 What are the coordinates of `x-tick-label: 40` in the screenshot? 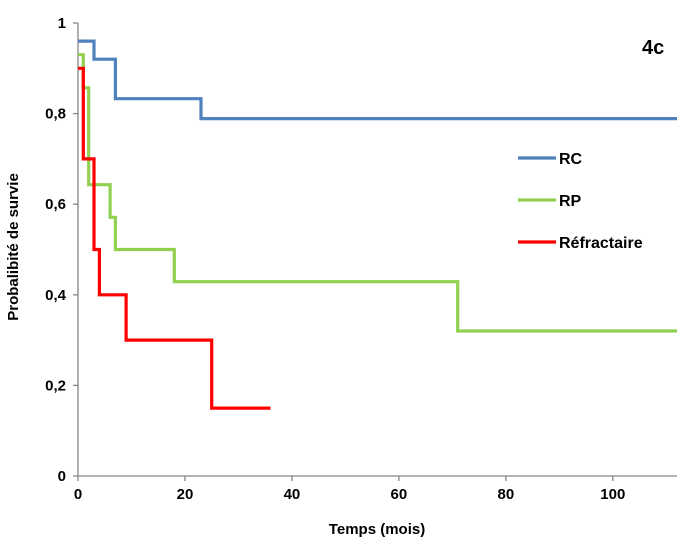 It's located at (292, 494).